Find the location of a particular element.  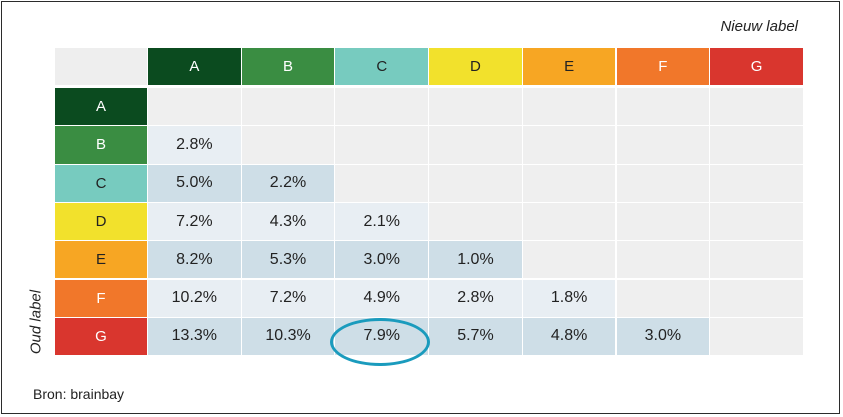

data-cell: 1.8% is located at coordinates (569, 298).